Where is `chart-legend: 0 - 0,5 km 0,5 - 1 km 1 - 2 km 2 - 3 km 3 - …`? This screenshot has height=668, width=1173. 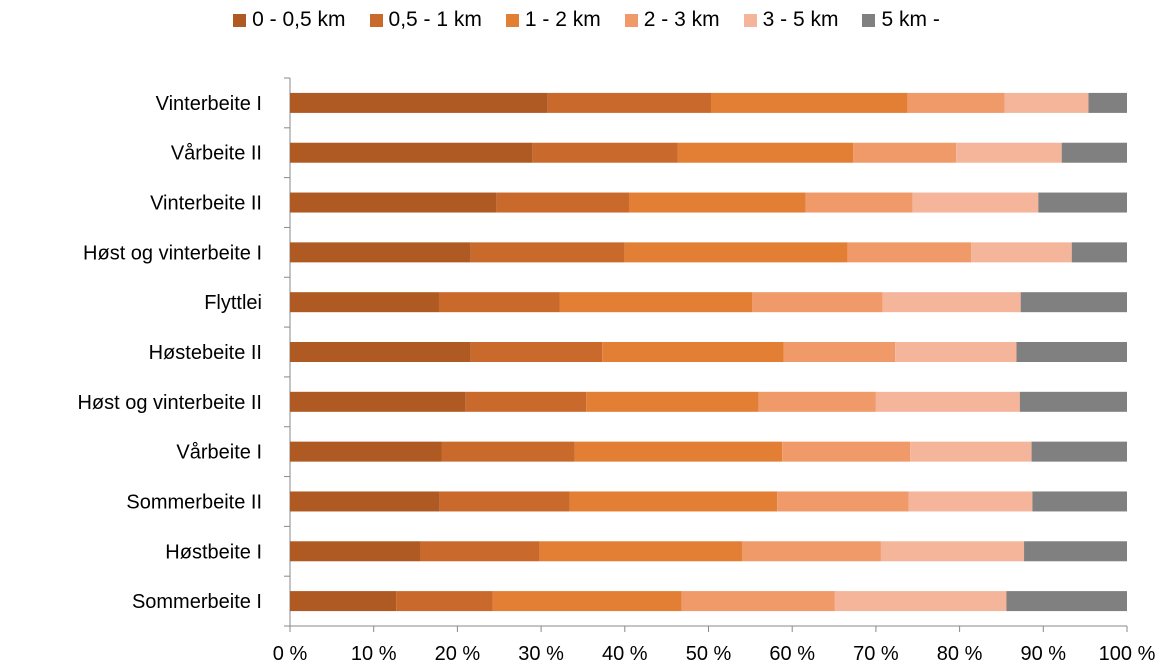 chart-legend: 0 - 0,5 km 0,5 - 1 km 1 - 2 km 2 - 3 km 3 - … is located at coordinates (586, 20).